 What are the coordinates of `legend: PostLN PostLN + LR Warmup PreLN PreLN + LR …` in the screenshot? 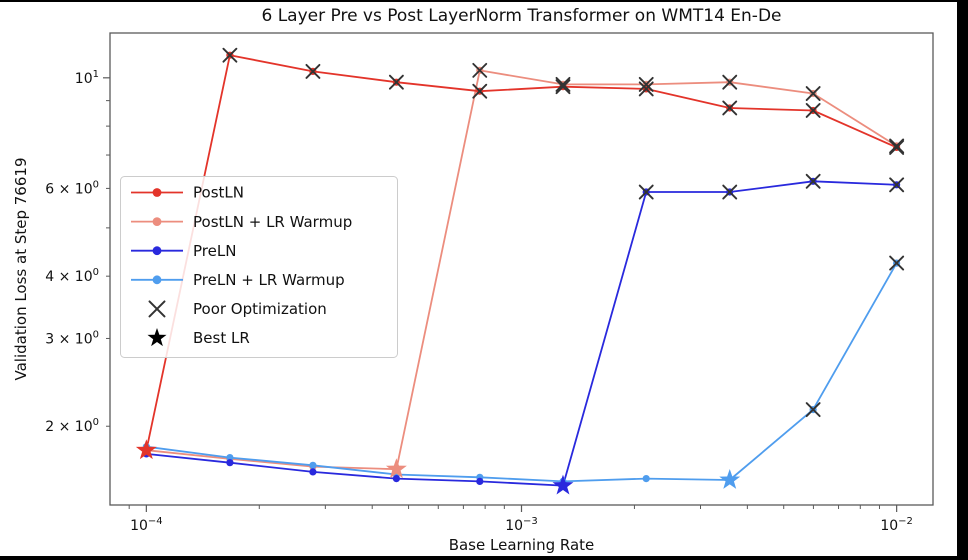 It's located at (259, 267).